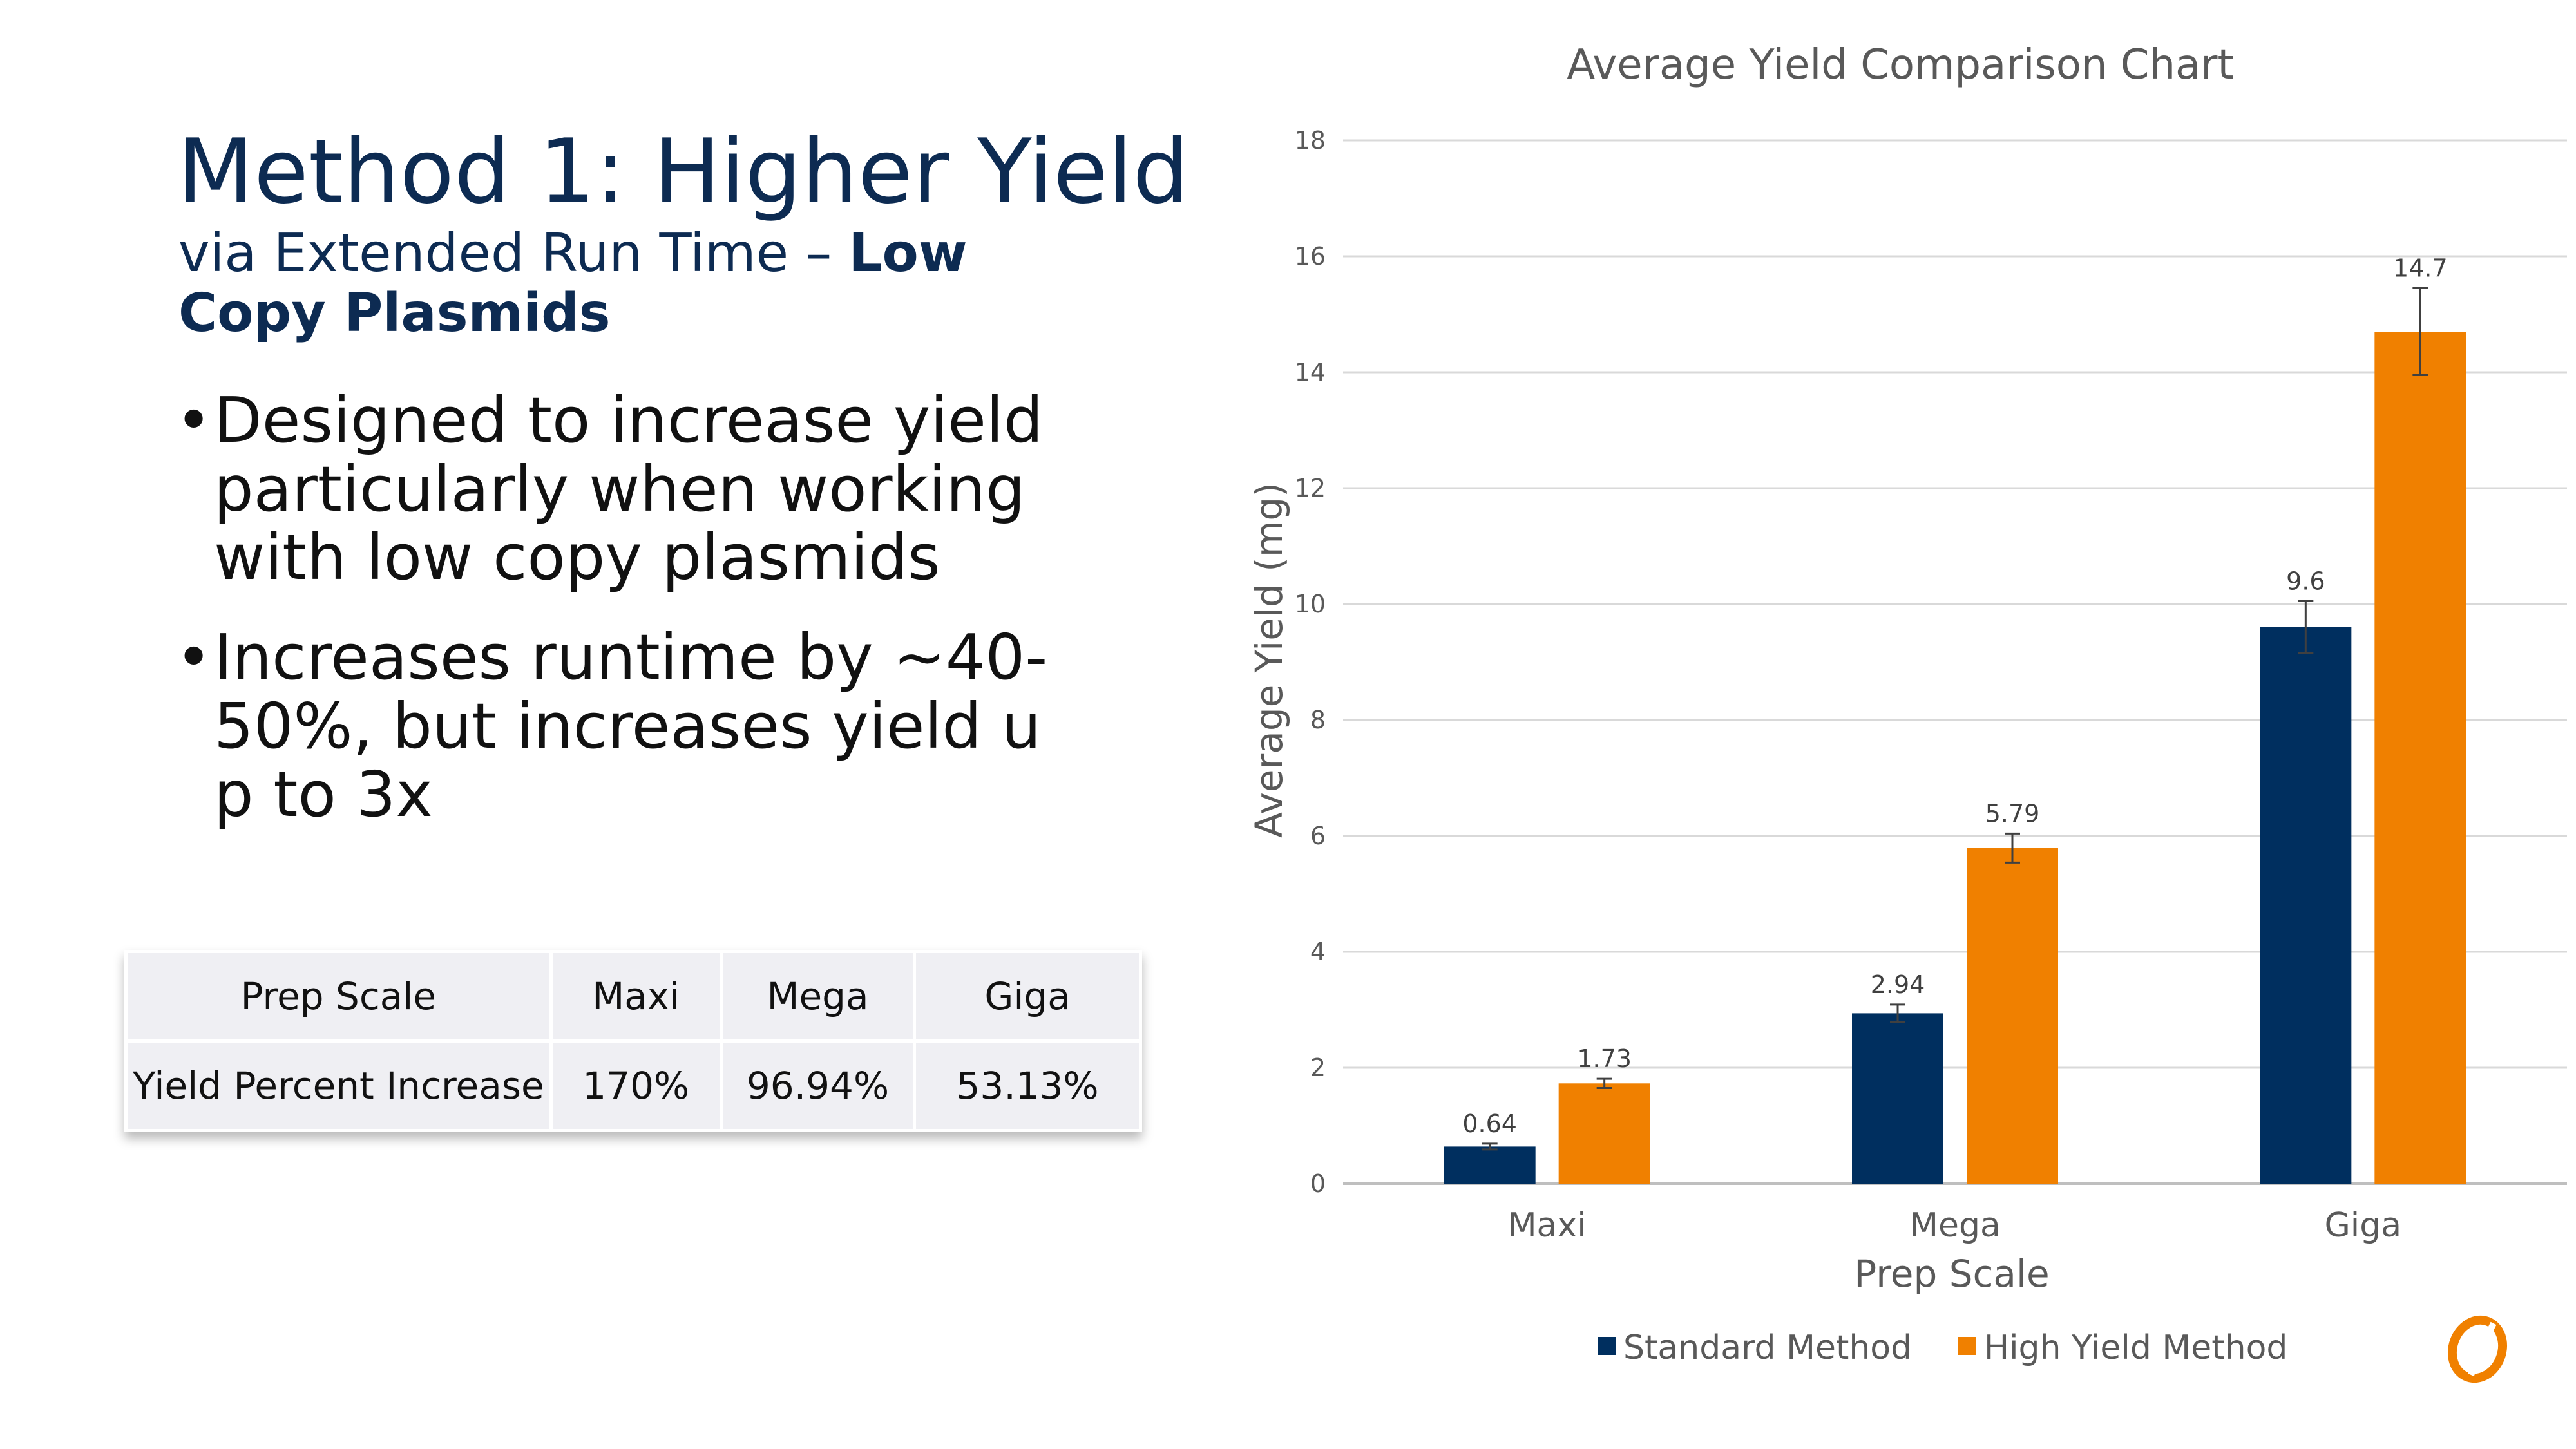 This screenshot has width=2576, height=1449. I want to click on table-cell: Maxi, so click(636, 997).